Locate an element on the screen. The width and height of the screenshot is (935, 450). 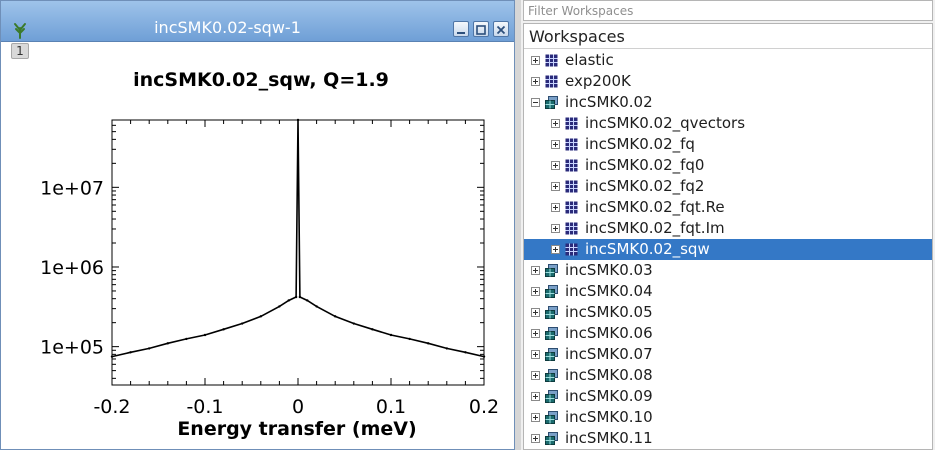
workspace-row: incSMK0.02_fq0 is located at coordinates (728, 165).